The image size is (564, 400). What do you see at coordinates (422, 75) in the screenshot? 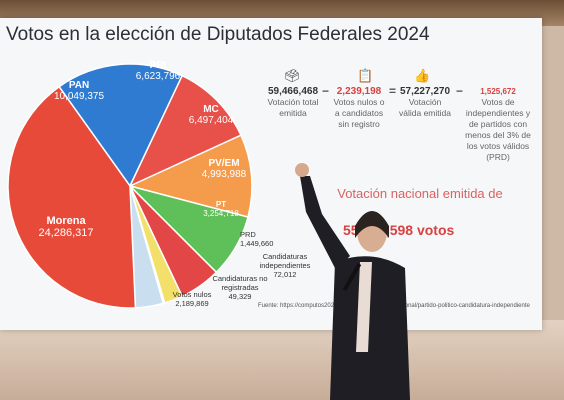
I see `thumbs-up-icon: 👍` at bounding box center [422, 75].